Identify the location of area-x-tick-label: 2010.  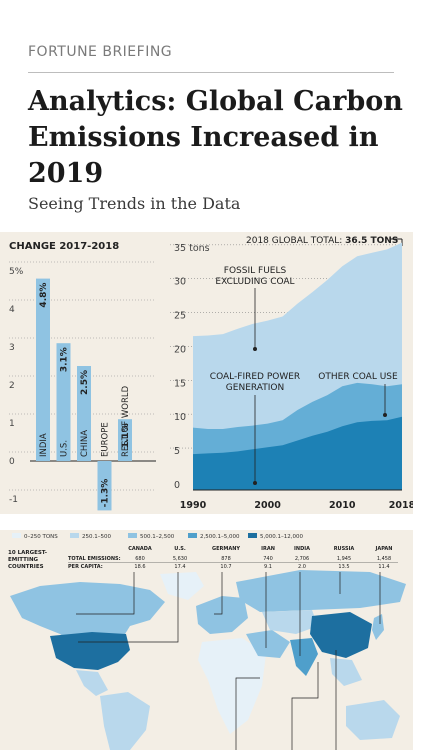
(342, 505).